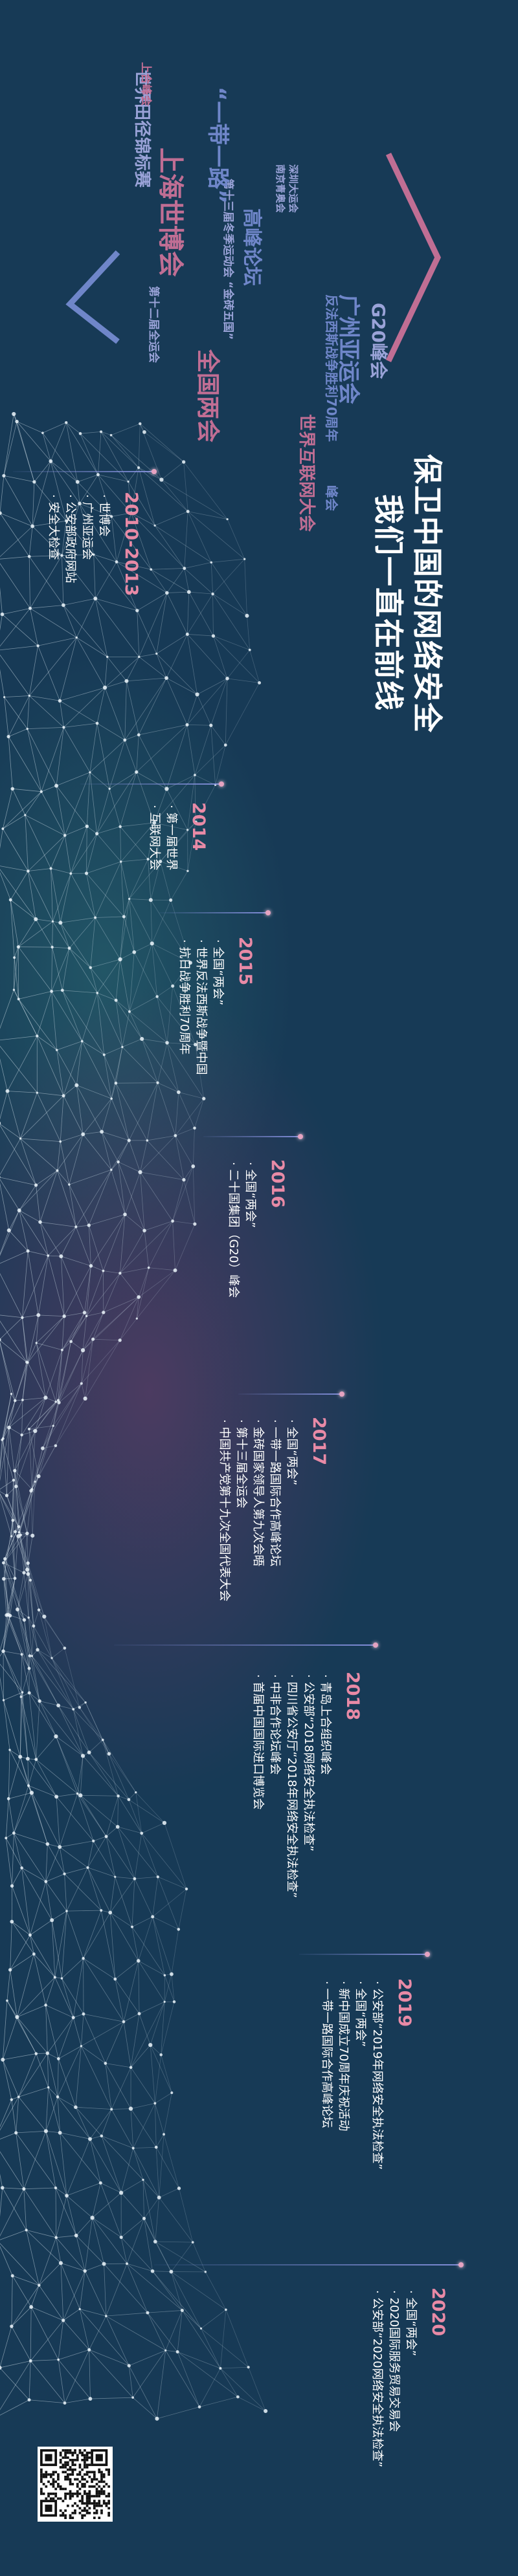  I want to click on timeline-line-2016, so click(251, 1136).